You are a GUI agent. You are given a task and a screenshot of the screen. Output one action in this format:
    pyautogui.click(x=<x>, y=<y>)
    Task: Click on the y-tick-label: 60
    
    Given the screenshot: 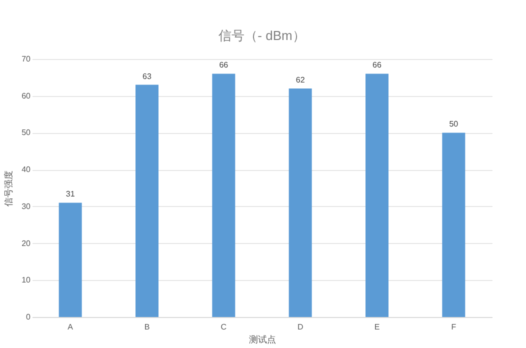 What is the action you would take?
    pyautogui.click(x=27, y=95)
    